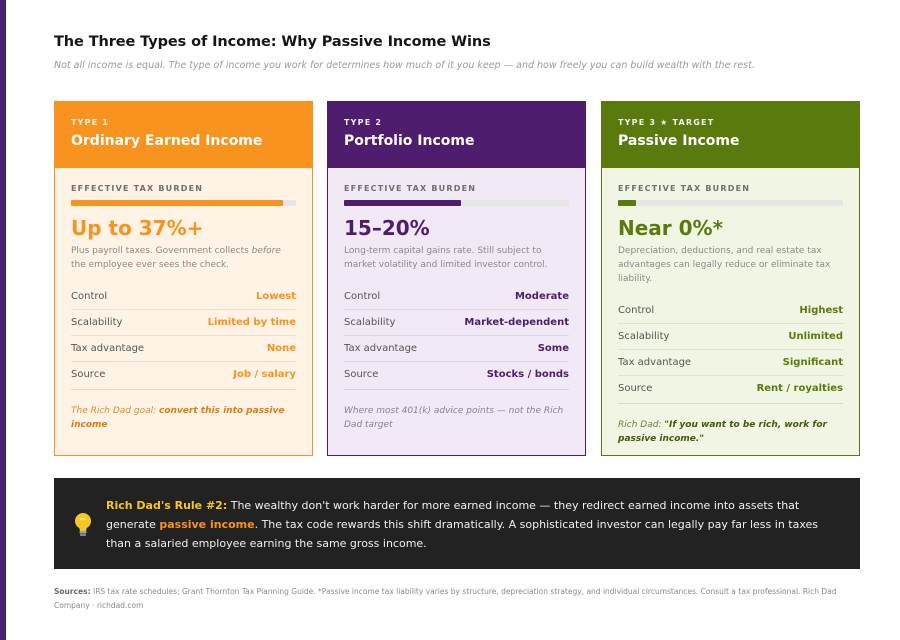 Image resolution: width=900 pixels, height=640 pixels. What do you see at coordinates (679, 141) in the screenshot?
I see `card-title: Passive Income` at bounding box center [679, 141].